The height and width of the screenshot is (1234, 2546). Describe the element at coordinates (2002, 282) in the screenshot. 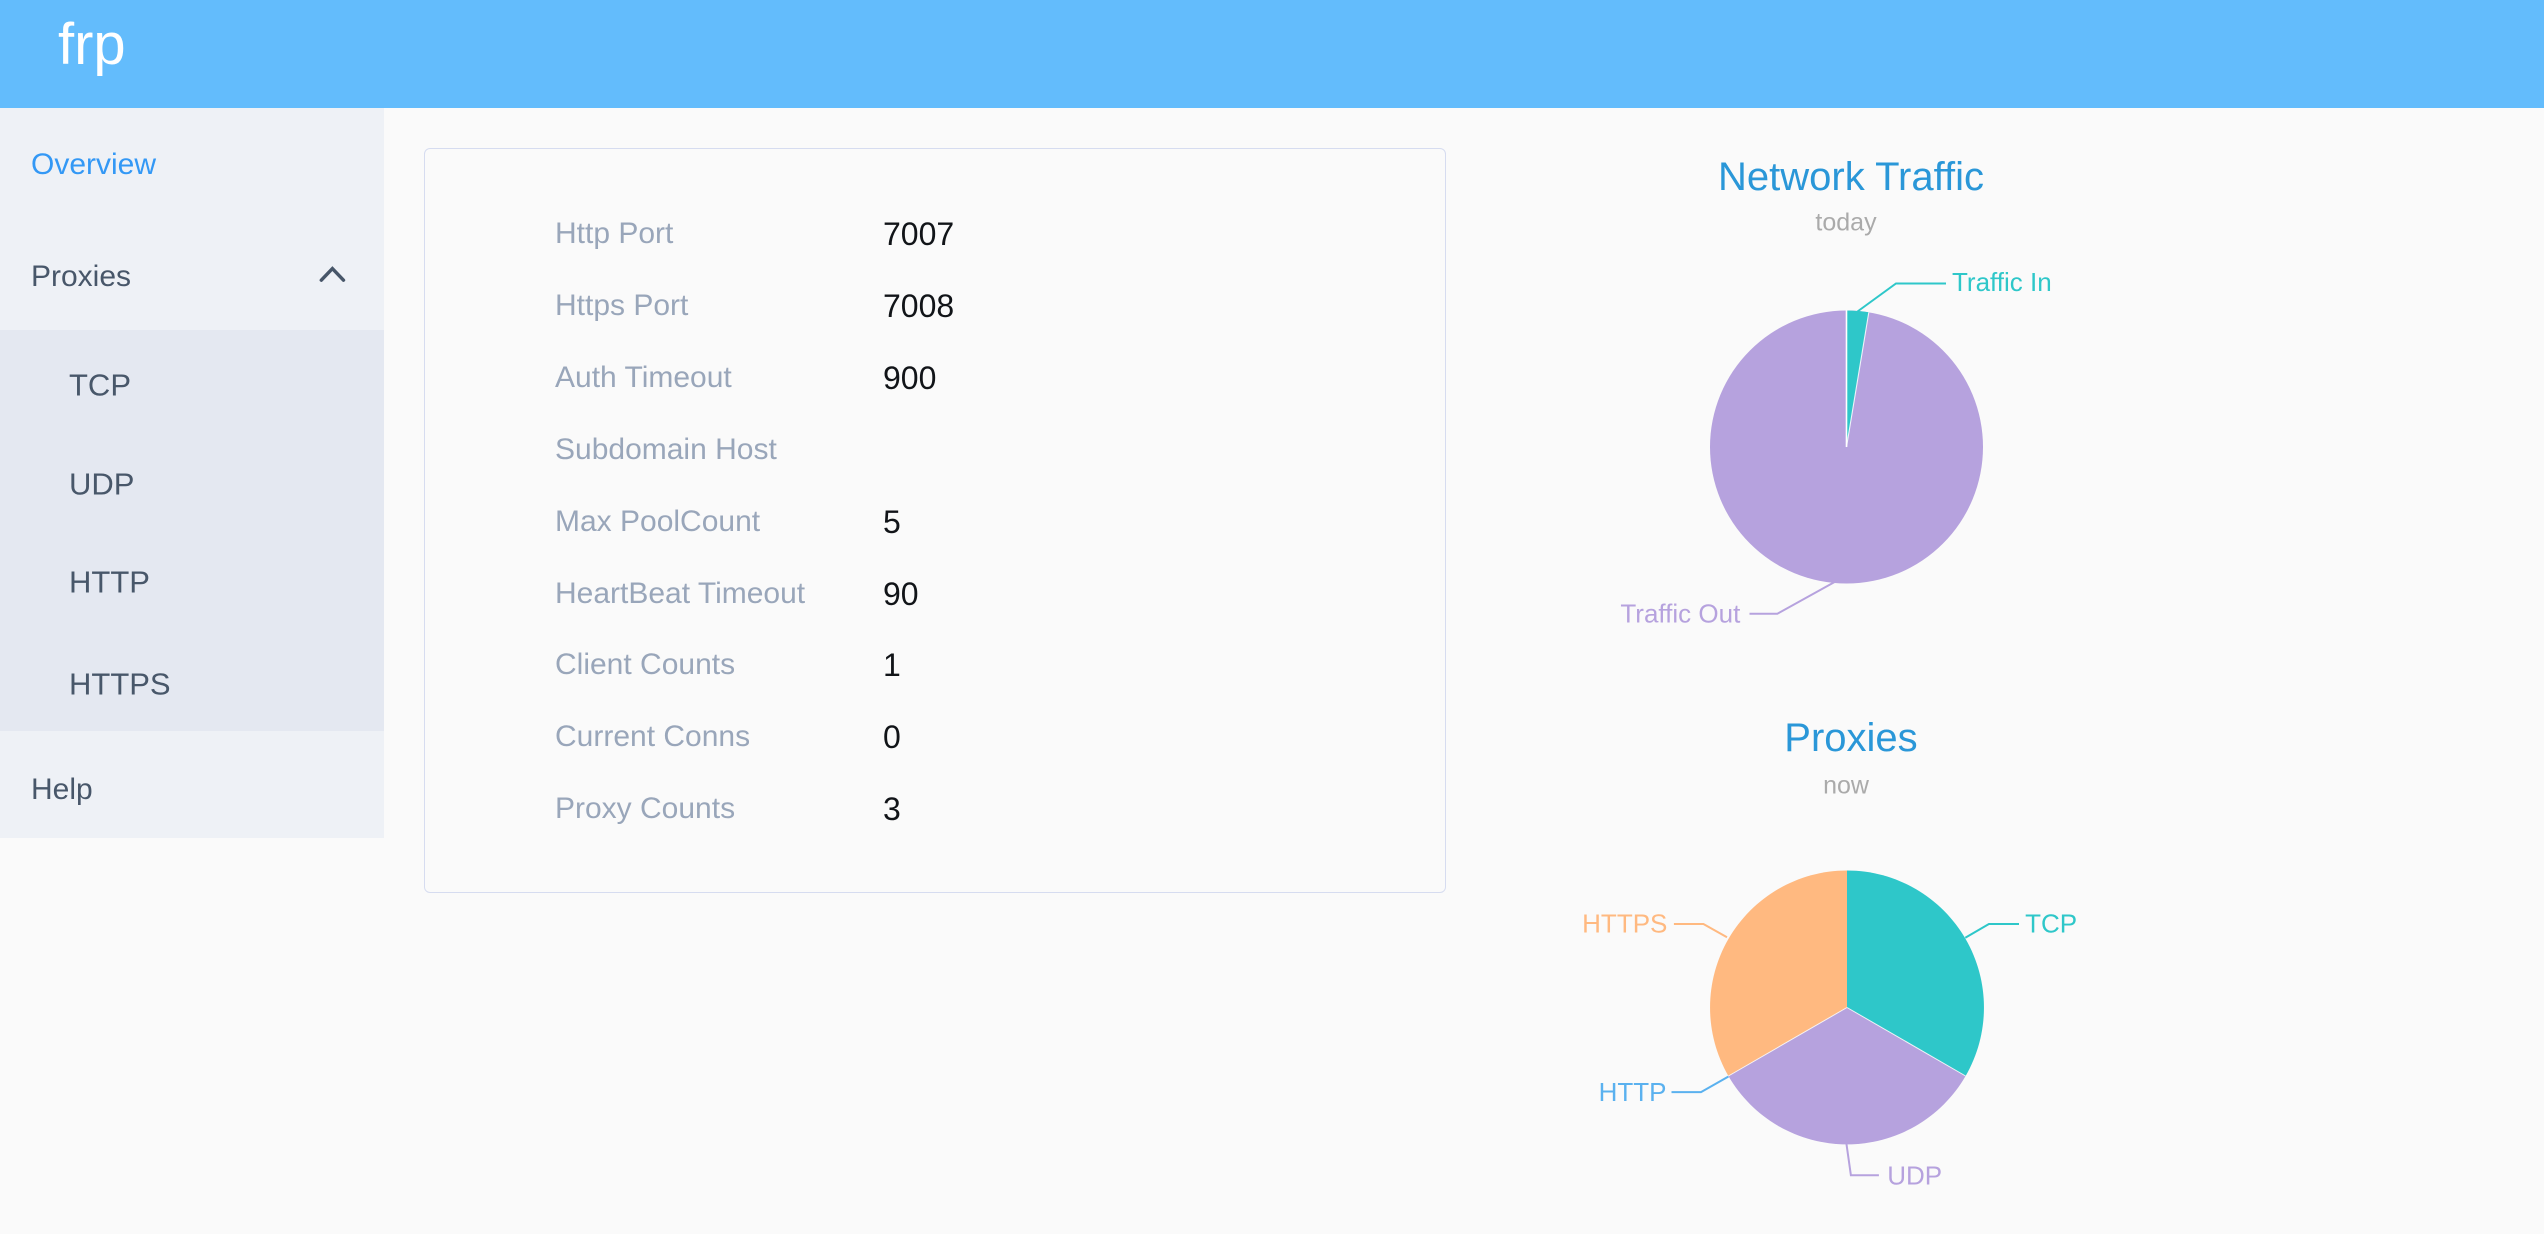

I see `svg-text: Traffic In` at that location.